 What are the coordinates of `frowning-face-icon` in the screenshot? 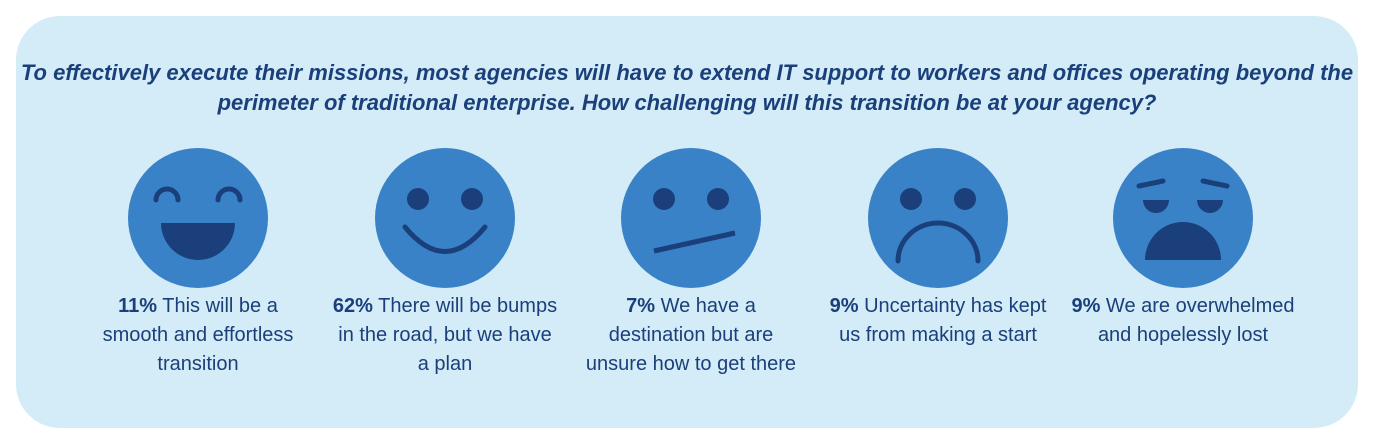 It's located at (938, 218).